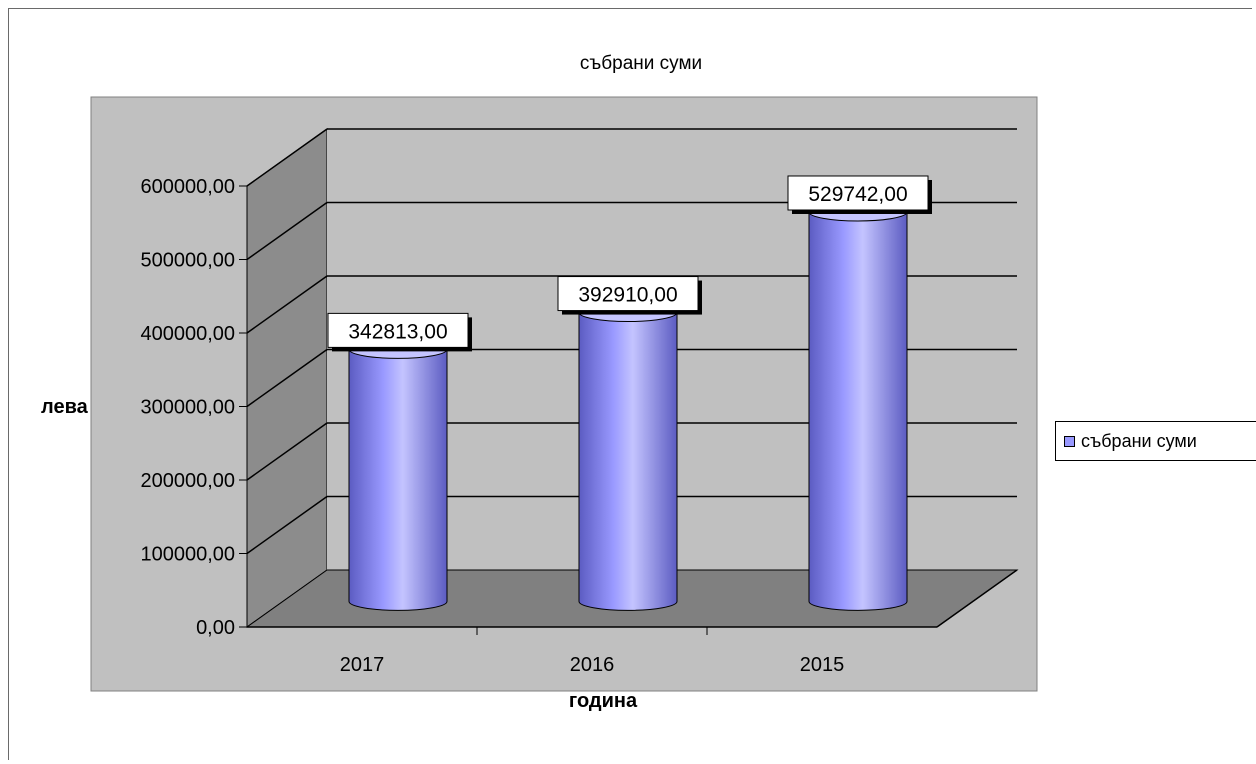 This screenshot has height=764, width=1256. What do you see at coordinates (65, 407) in the screenshot?
I see `y-axis-title: лева` at bounding box center [65, 407].